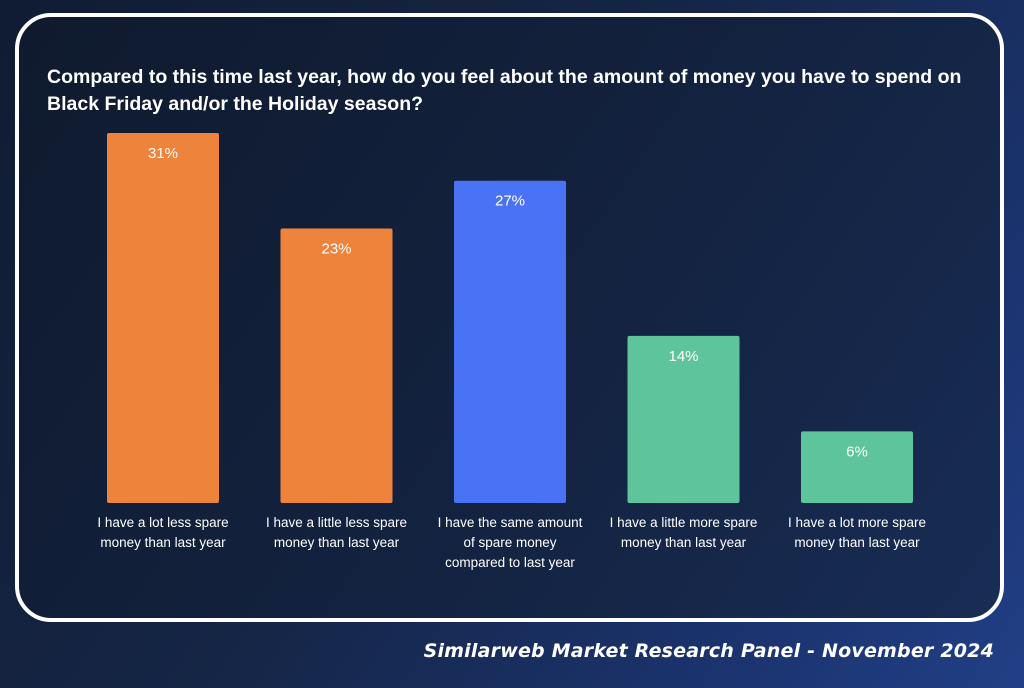 The width and height of the screenshot is (1024, 688). What do you see at coordinates (510, 201) in the screenshot?
I see `data-label-3: 27%` at bounding box center [510, 201].